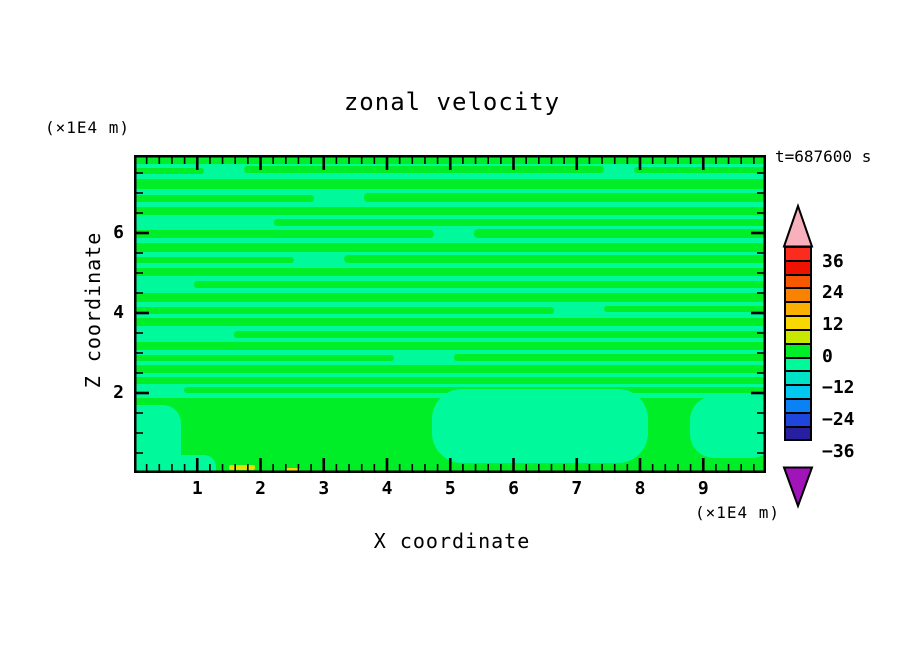 This screenshot has width=904, height=654. Describe the element at coordinates (452, 541) in the screenshot. I see `x-axis-title: X coordinate` at that location.